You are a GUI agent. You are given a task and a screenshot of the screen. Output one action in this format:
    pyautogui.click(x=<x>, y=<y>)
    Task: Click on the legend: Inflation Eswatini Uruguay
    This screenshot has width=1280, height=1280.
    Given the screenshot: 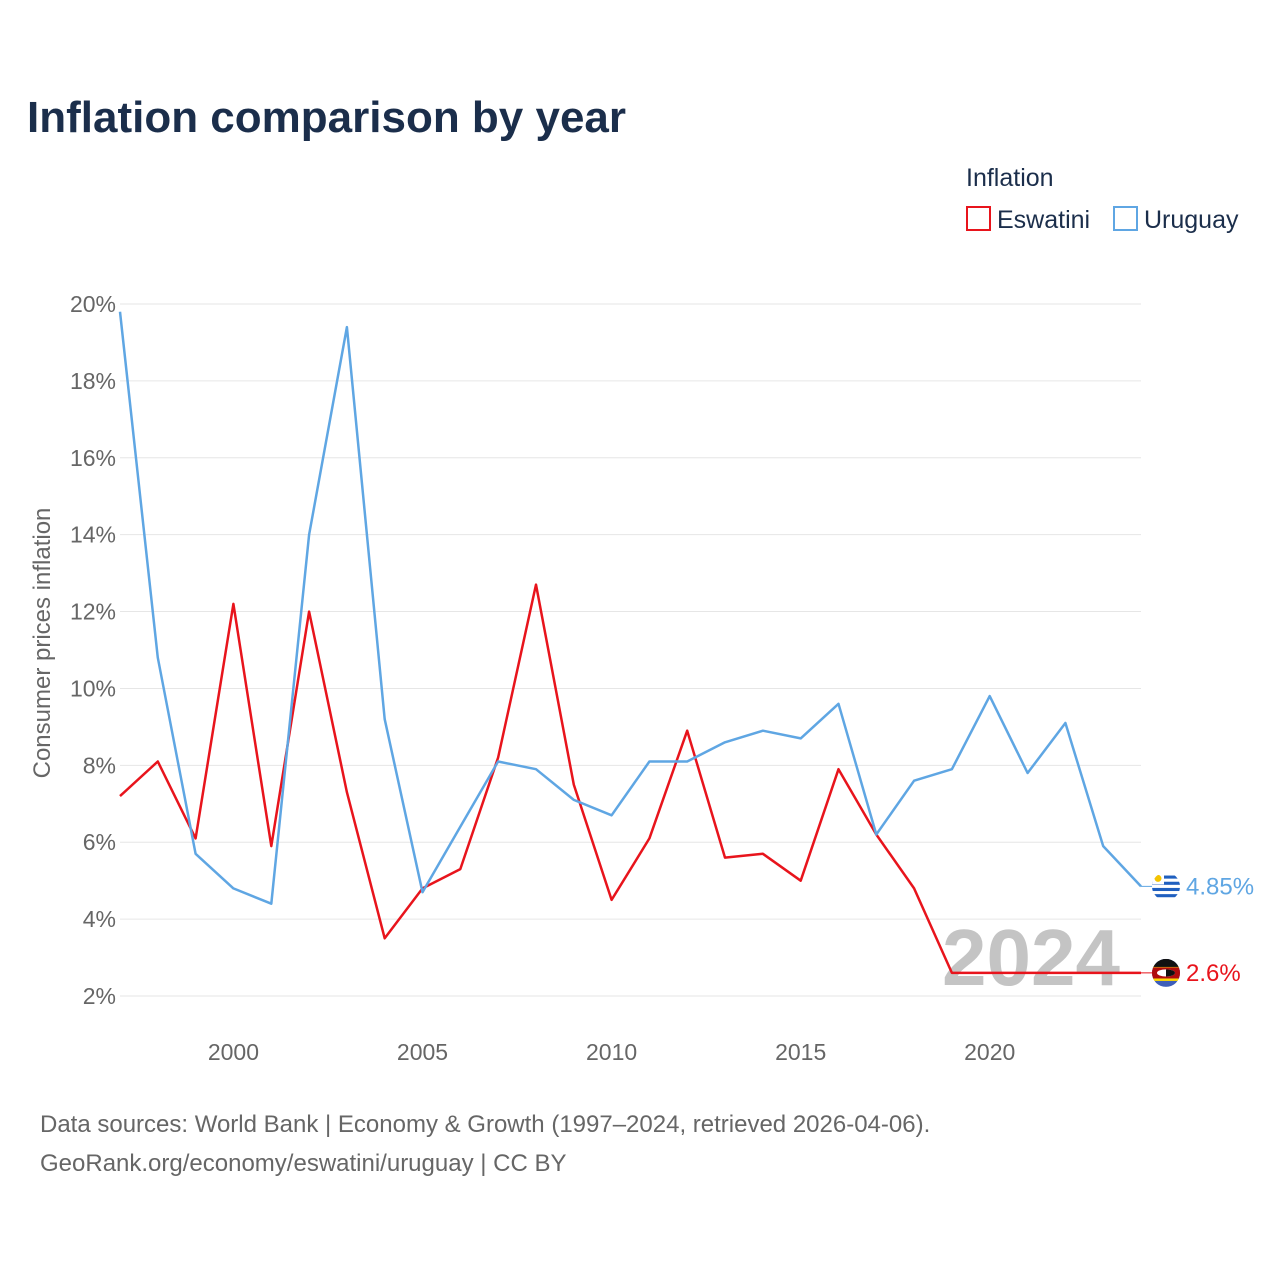 What is the action you would take?
    pyautogui.click(x=1102, y=199)
    